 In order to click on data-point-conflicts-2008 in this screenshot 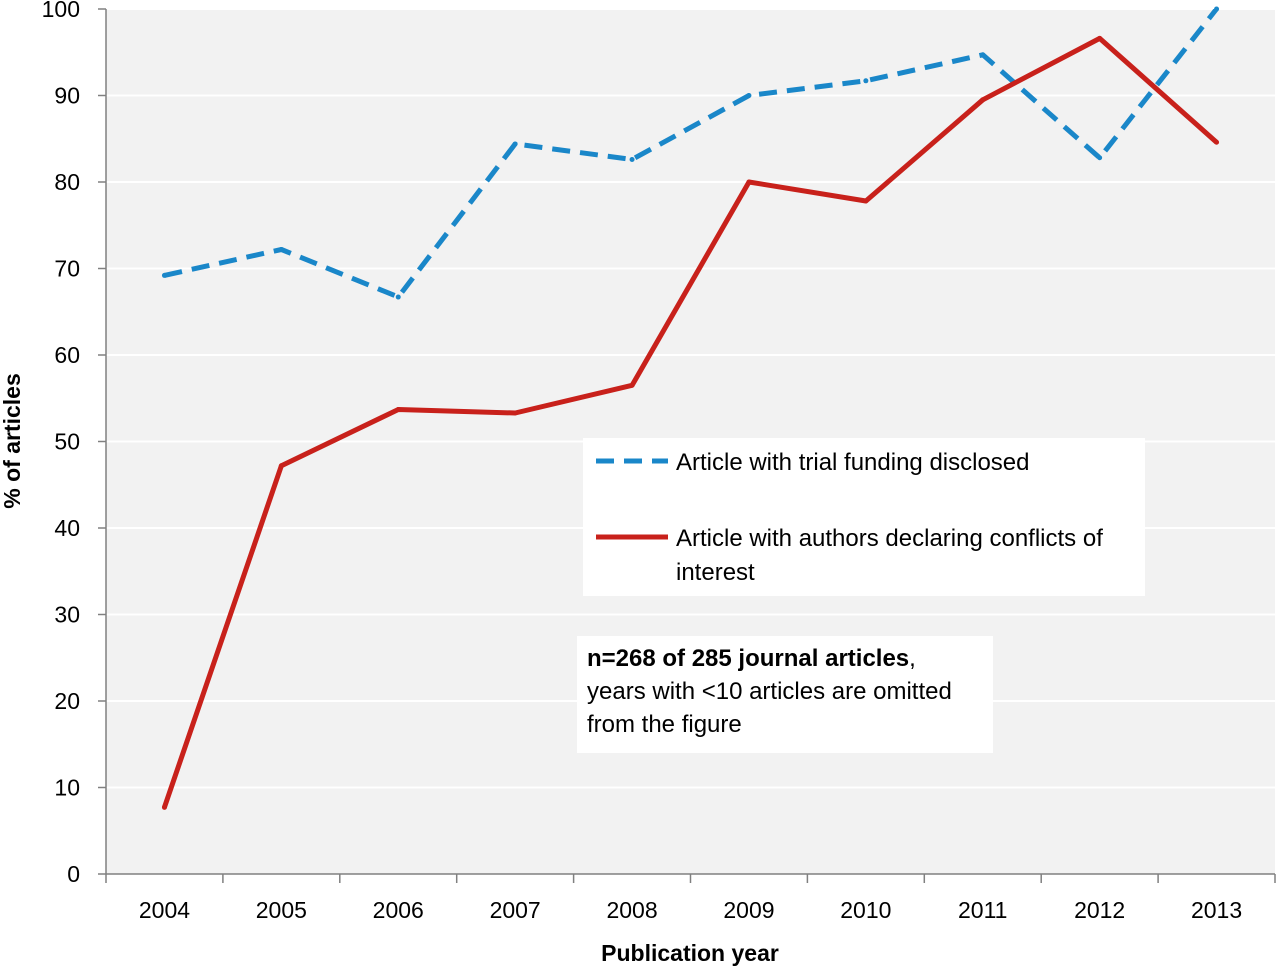, I will do `click(632, 385)`.